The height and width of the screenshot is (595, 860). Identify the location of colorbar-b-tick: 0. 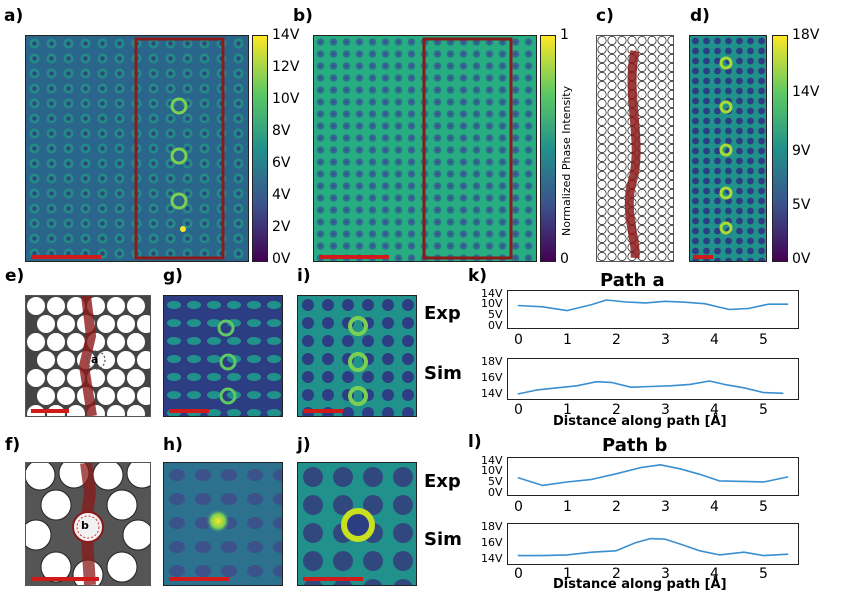
(564, 259).